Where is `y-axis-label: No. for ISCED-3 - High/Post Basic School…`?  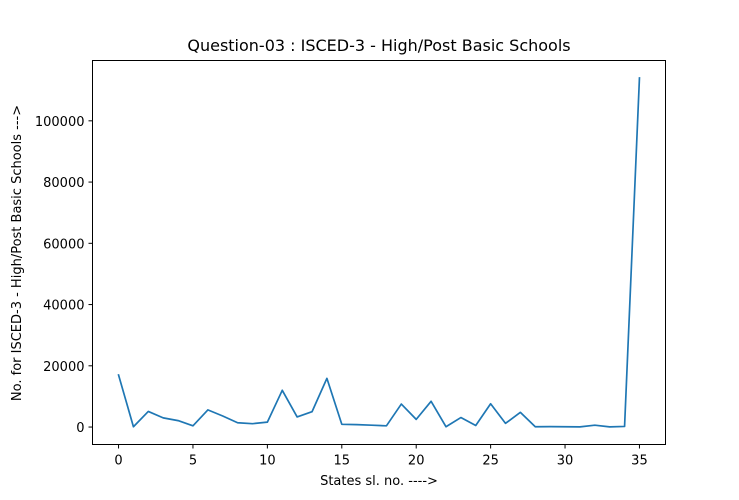 y-axis-label: No. for ISCED-3 - High/Post Basic School… is located at coordinates (17, 253).